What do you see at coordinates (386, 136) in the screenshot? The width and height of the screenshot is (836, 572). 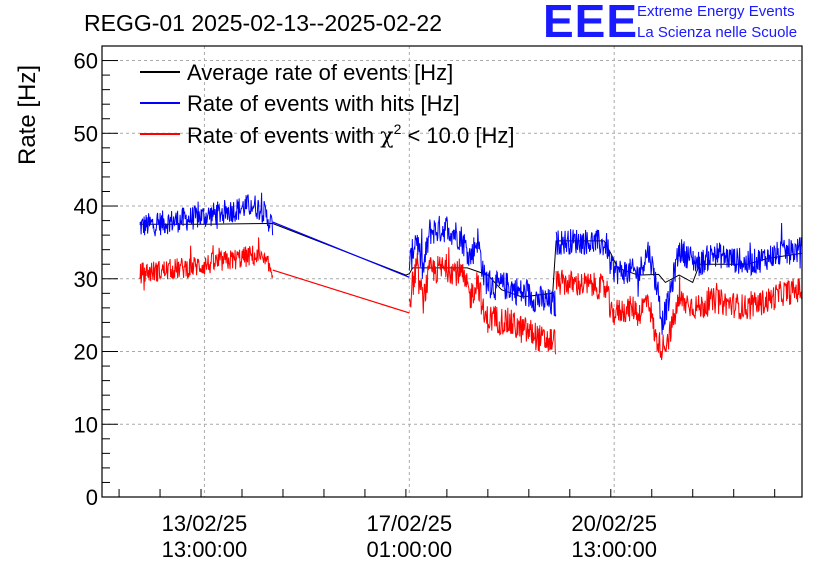 I see `legend-chi2-symbol: χ` at bounding box center [386, 136].